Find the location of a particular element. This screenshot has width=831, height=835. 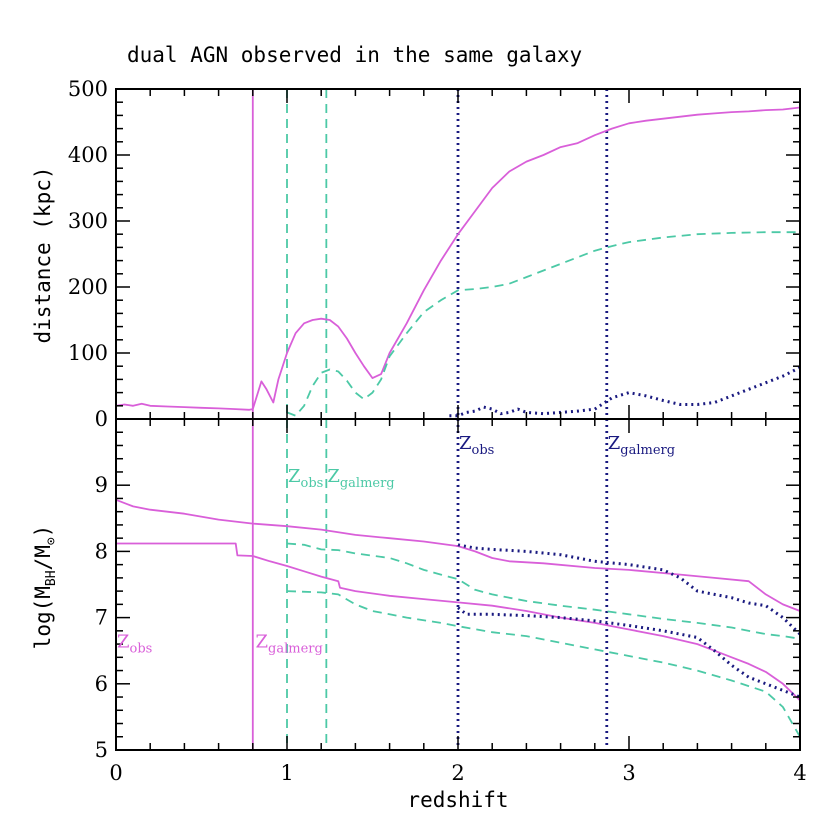

top-series-3-navy-line is located at coordinates (624, 392).